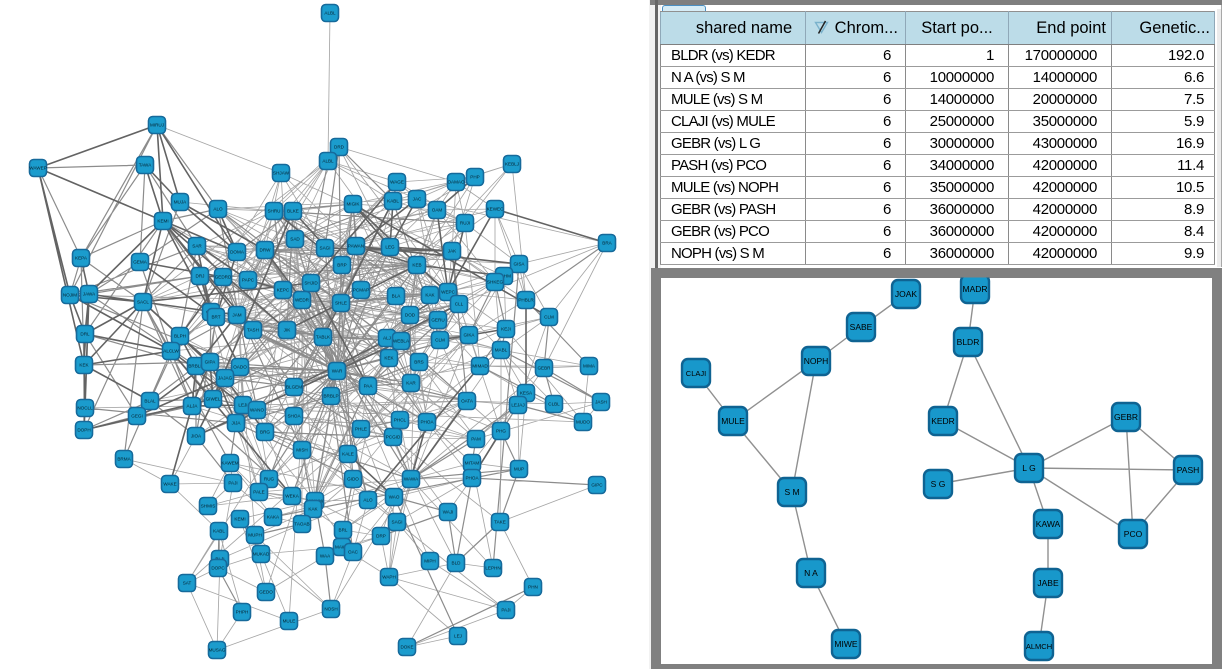 Image resolution: width=1222 pixels, height=669 pixels. I want to click on svg-text: SHJID, so click(311, 283).